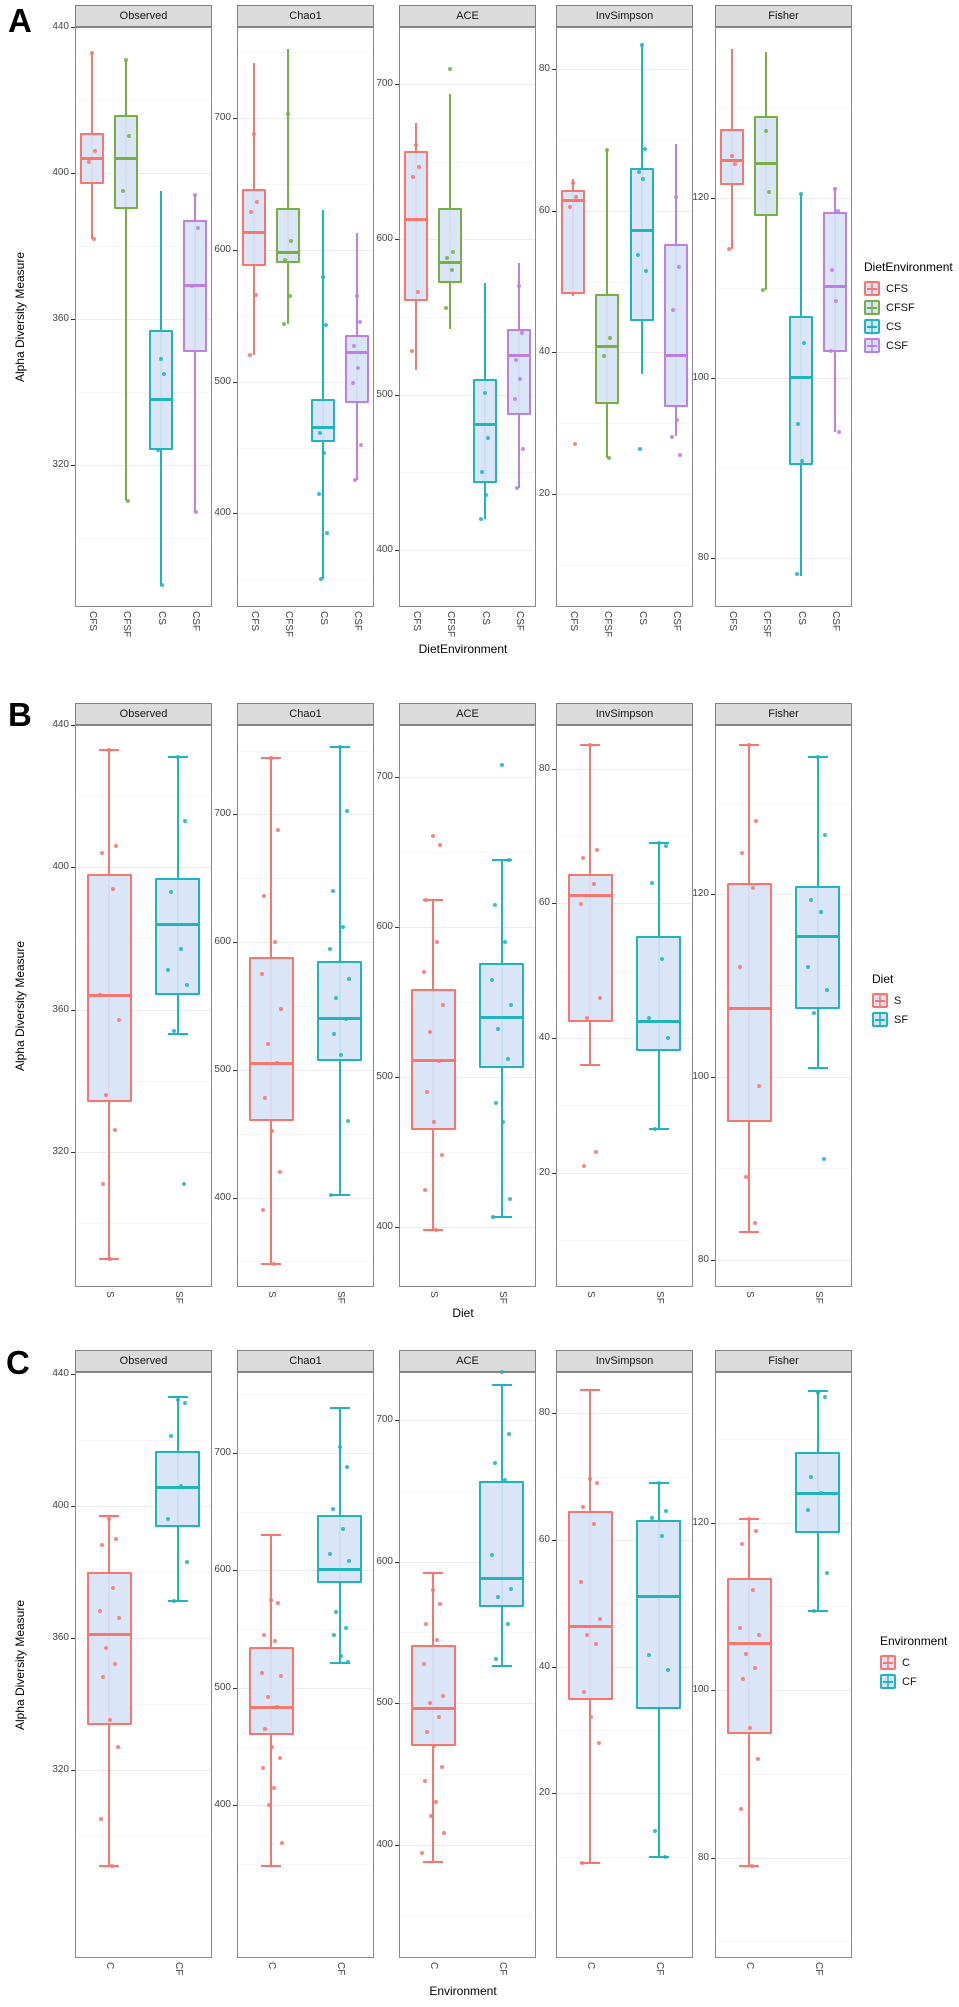 Image resolution: width=959 pixels, height=2007 pixels. Describe the element at coordinates (890, 1010) in the screenshot. I see `legend-items: S SF` at that location.